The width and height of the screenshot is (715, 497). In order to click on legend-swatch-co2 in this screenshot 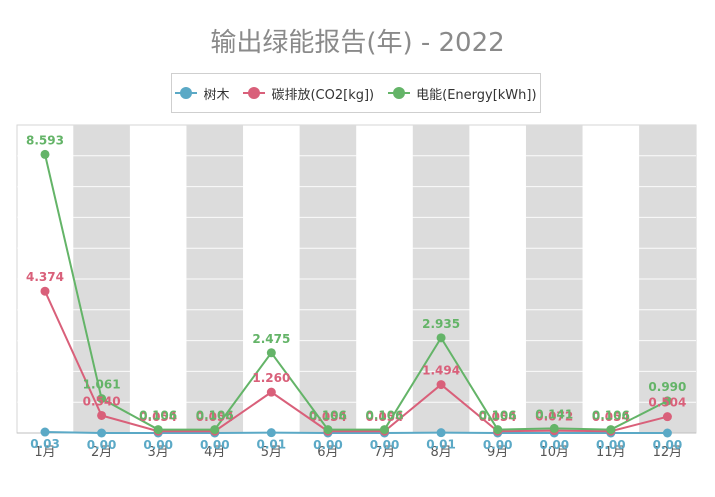, I will do `click(254, 93)`.